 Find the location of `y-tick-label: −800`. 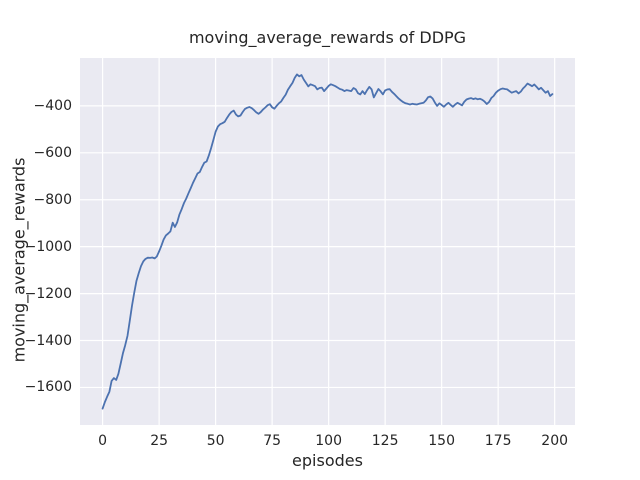

y-tick-label: −800 is located at coordinates (52, 199).